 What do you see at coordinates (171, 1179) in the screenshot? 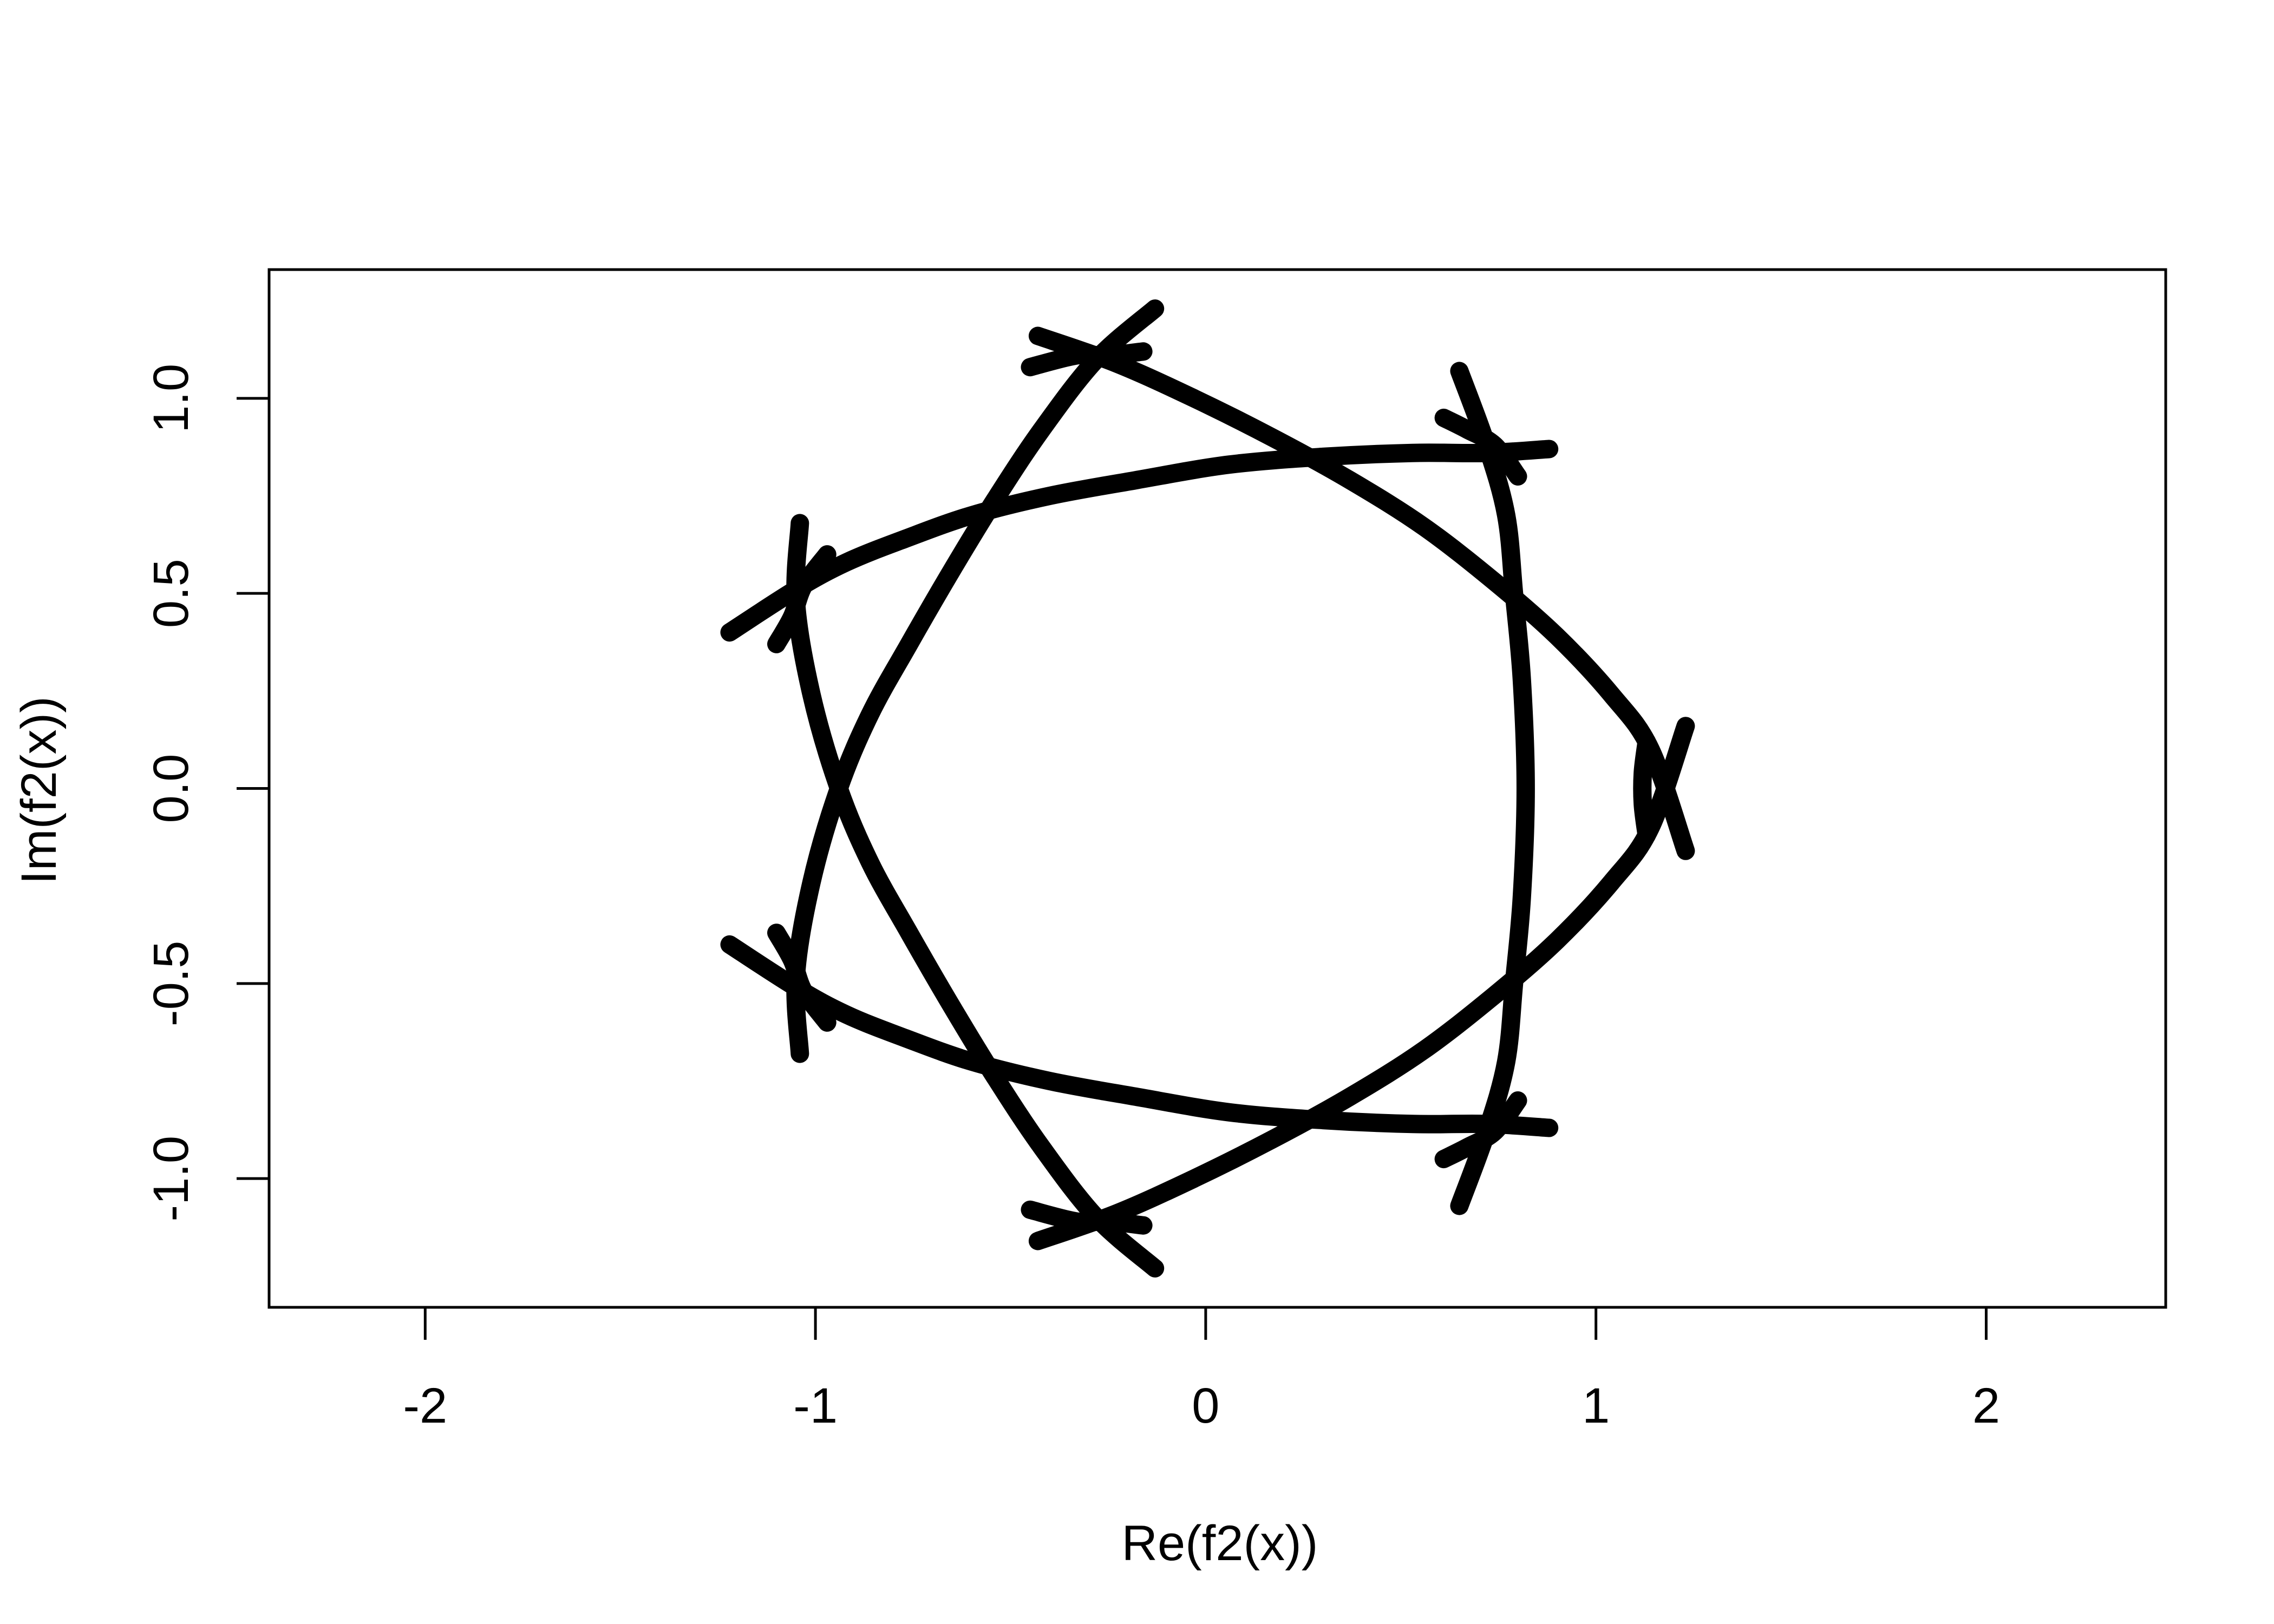
I see `y-tick-label: -1.0` at bounding box center [171, 1179].